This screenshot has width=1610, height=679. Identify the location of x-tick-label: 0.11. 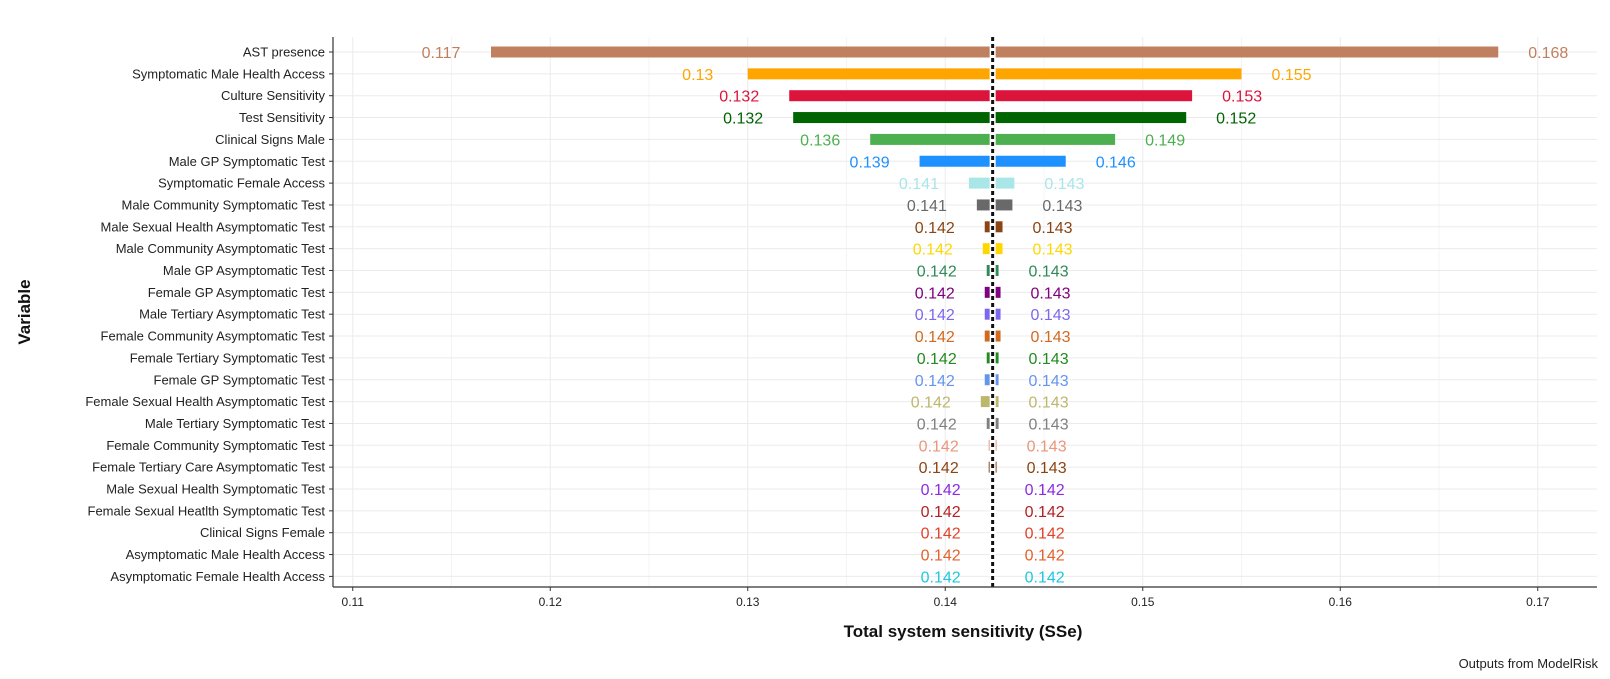
(353, 602).